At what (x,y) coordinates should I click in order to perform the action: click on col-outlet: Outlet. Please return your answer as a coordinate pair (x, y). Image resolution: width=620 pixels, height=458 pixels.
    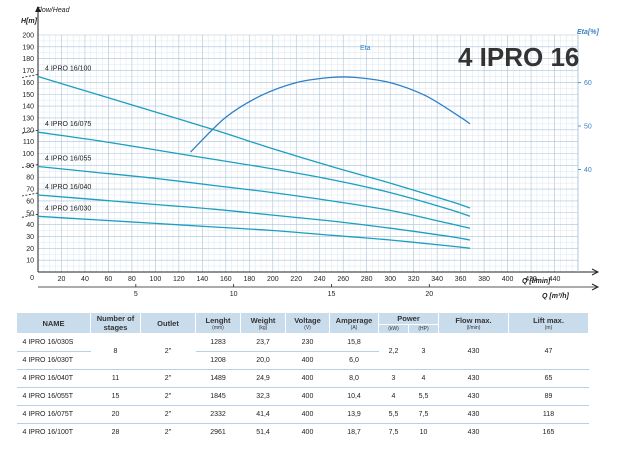
    Looking at the image, I should click on (168, 323).